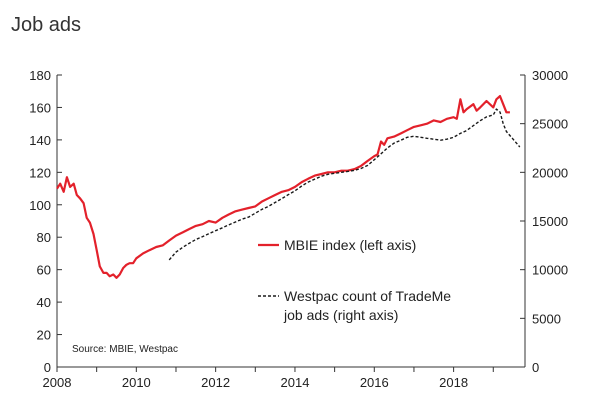  Describe the element at coordinates (374, 382) in the screenshot. I see `x-tick-label: 2016` at that location.